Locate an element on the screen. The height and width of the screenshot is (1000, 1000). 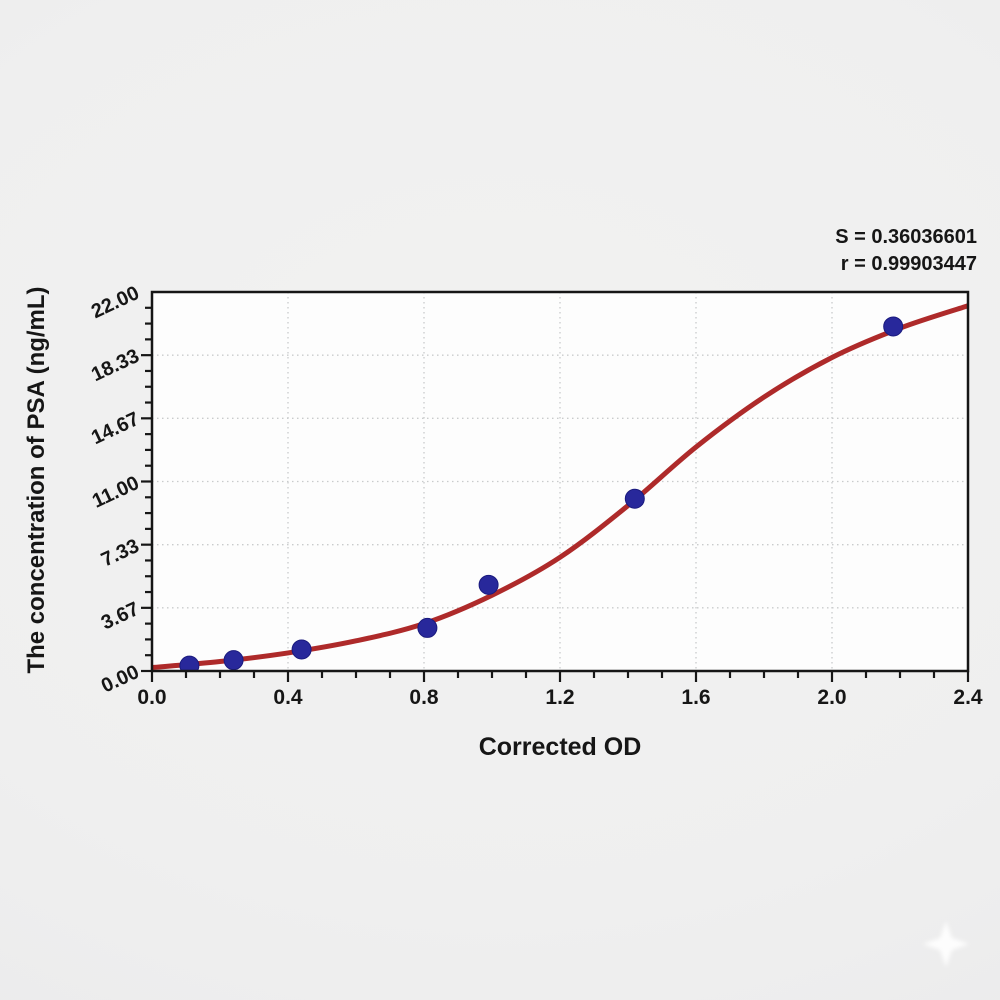
x-axis-title: Corrected OD is located at coordinates (560, 747).